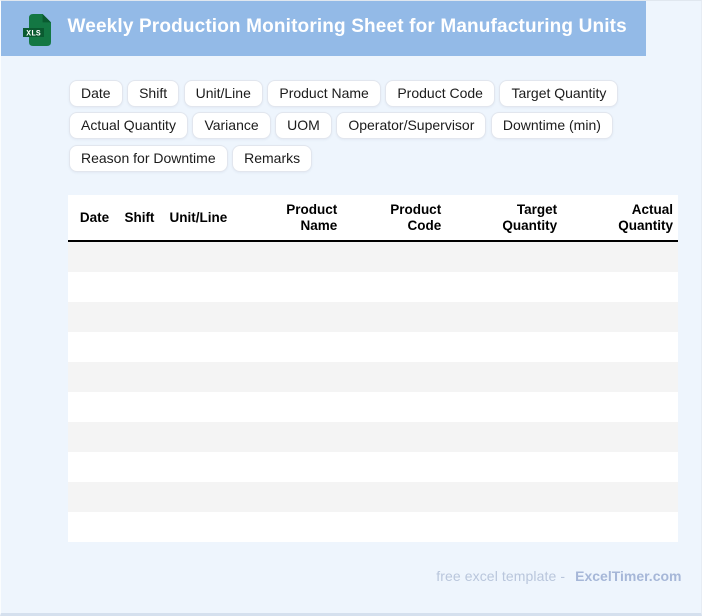 This screenshot has width=702, height=616. I want to click on svg-text: XLS, so click(33, 33).